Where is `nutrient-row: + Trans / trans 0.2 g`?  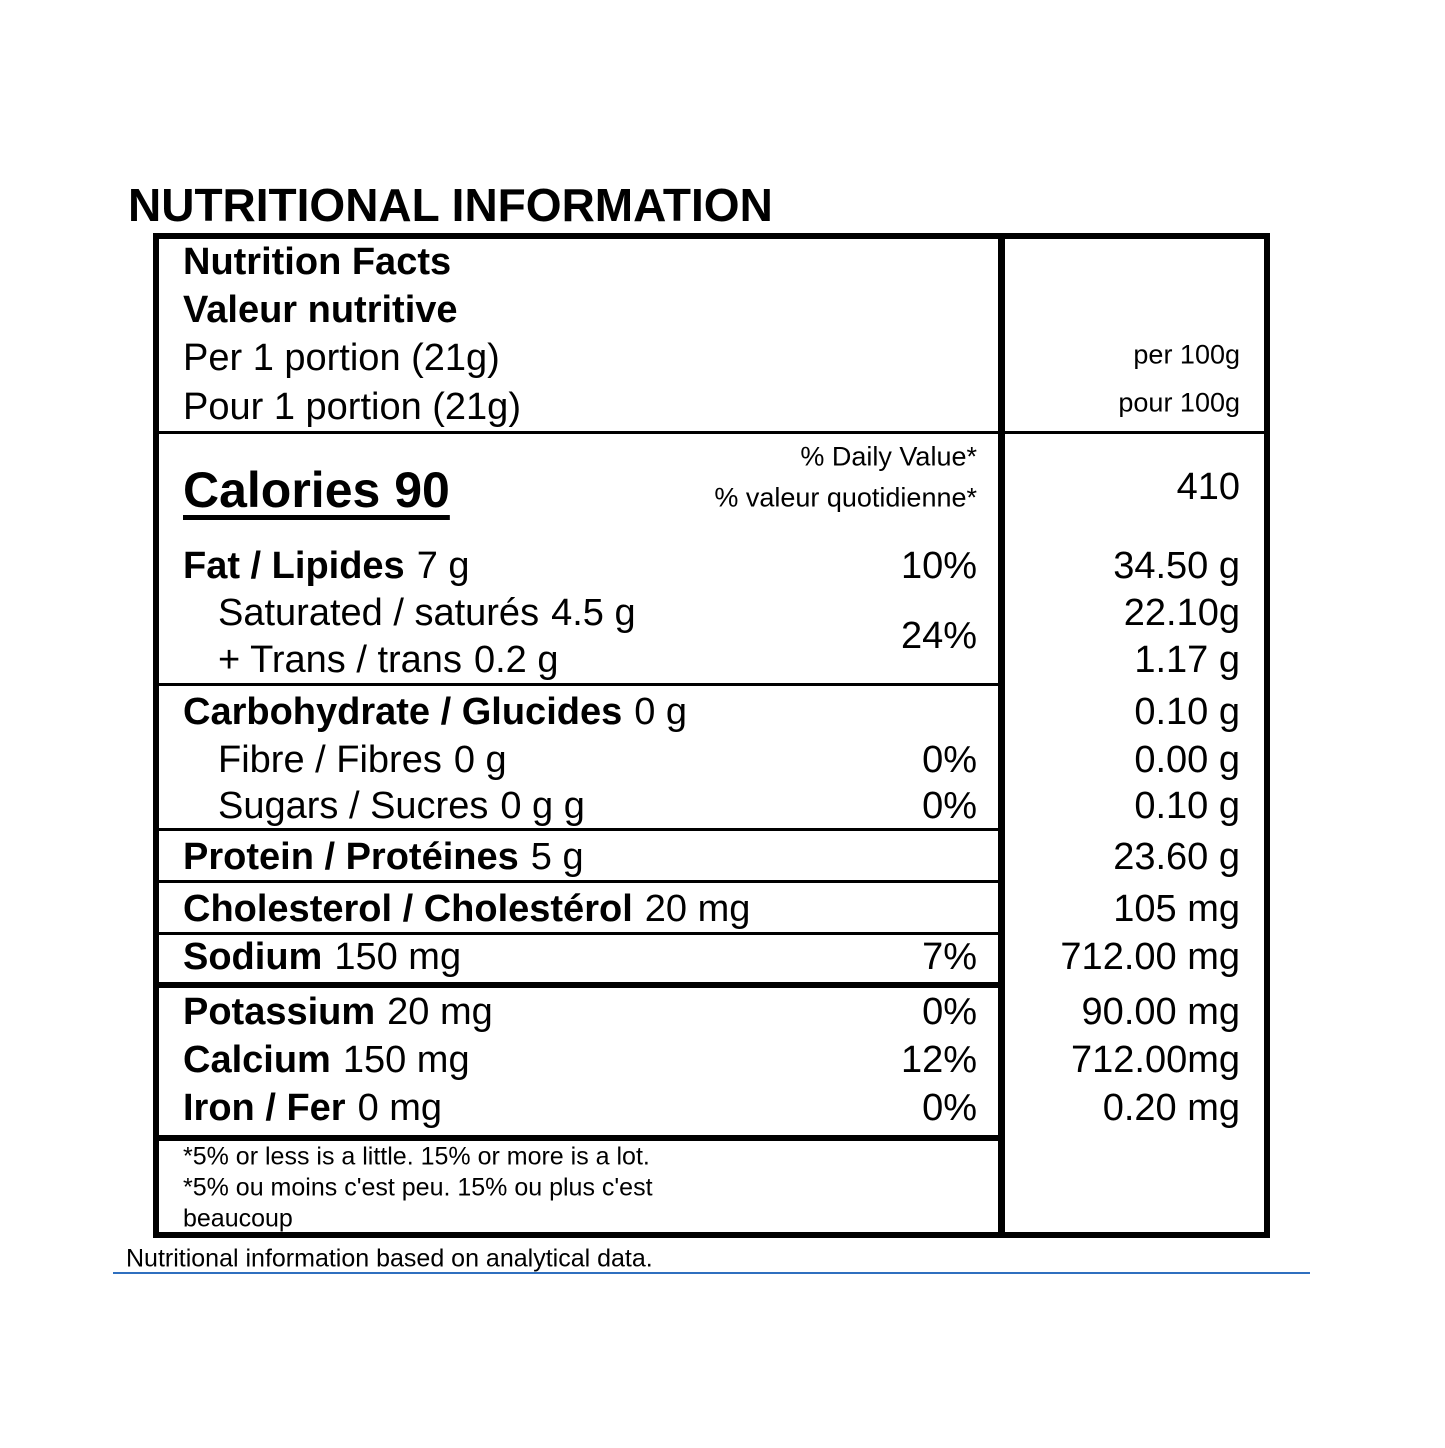 nutrient-row: + Trans / trans 0.2 g is located at coordinates (388, 660).